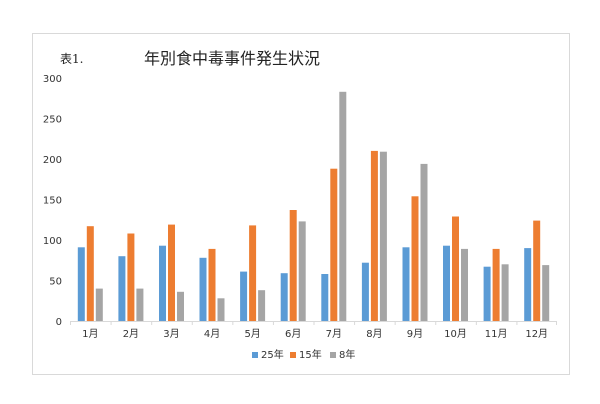  Describe the element at coordinates (52, 241) in the screenshot. I see `y-tick-label: 100` at that location.